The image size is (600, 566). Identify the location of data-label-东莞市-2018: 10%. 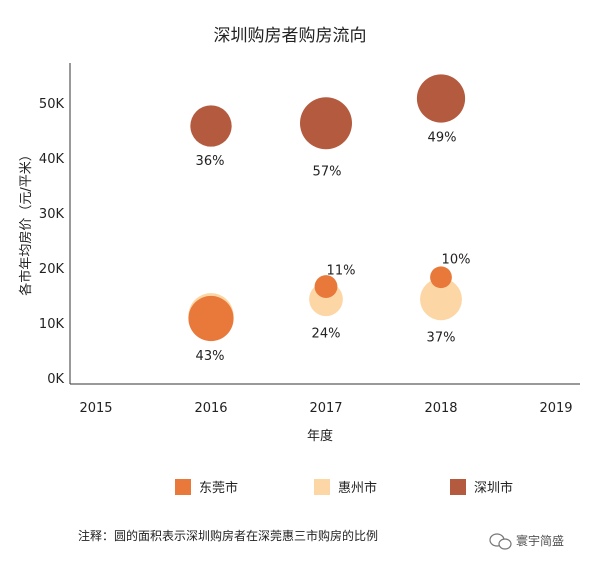
(456, 259).